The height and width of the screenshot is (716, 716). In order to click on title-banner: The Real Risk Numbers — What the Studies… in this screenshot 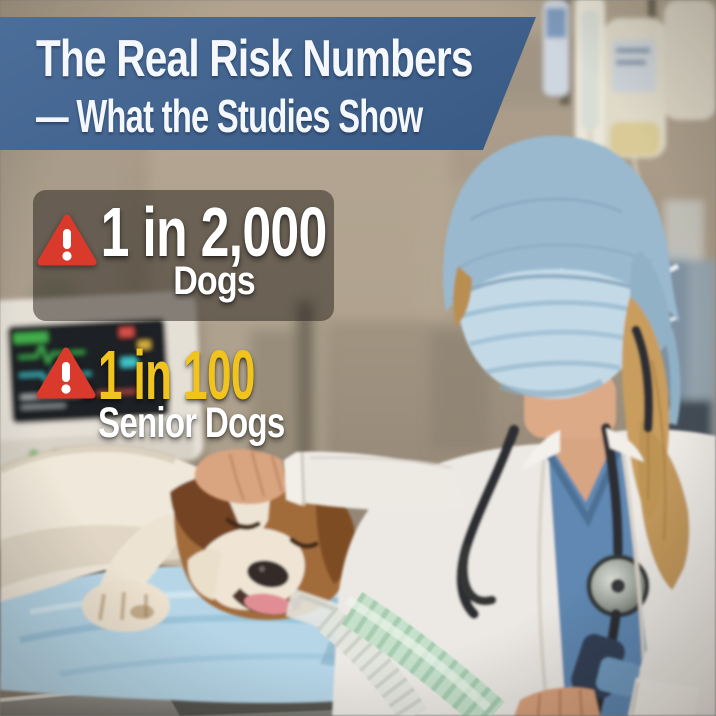, I will do `click(268, 83)`.